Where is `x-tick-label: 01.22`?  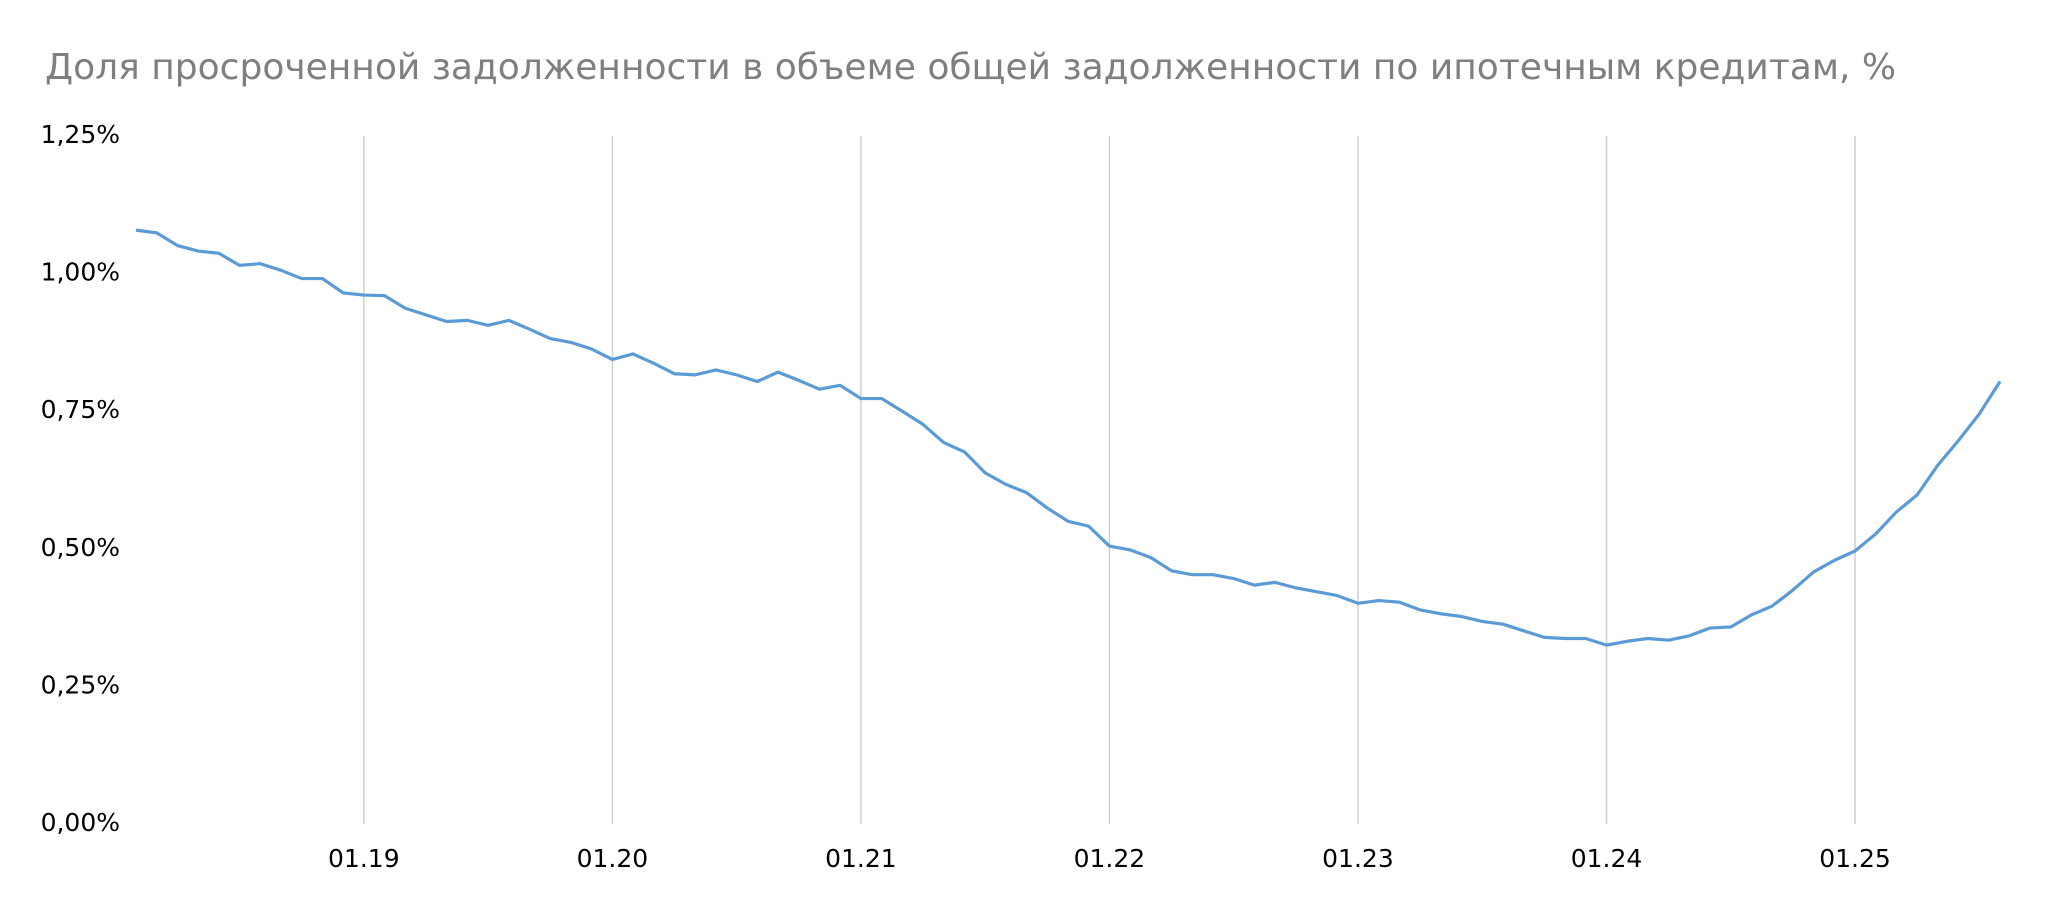
x-tick-label: 01.22 is located at coordinates (1110, 858).